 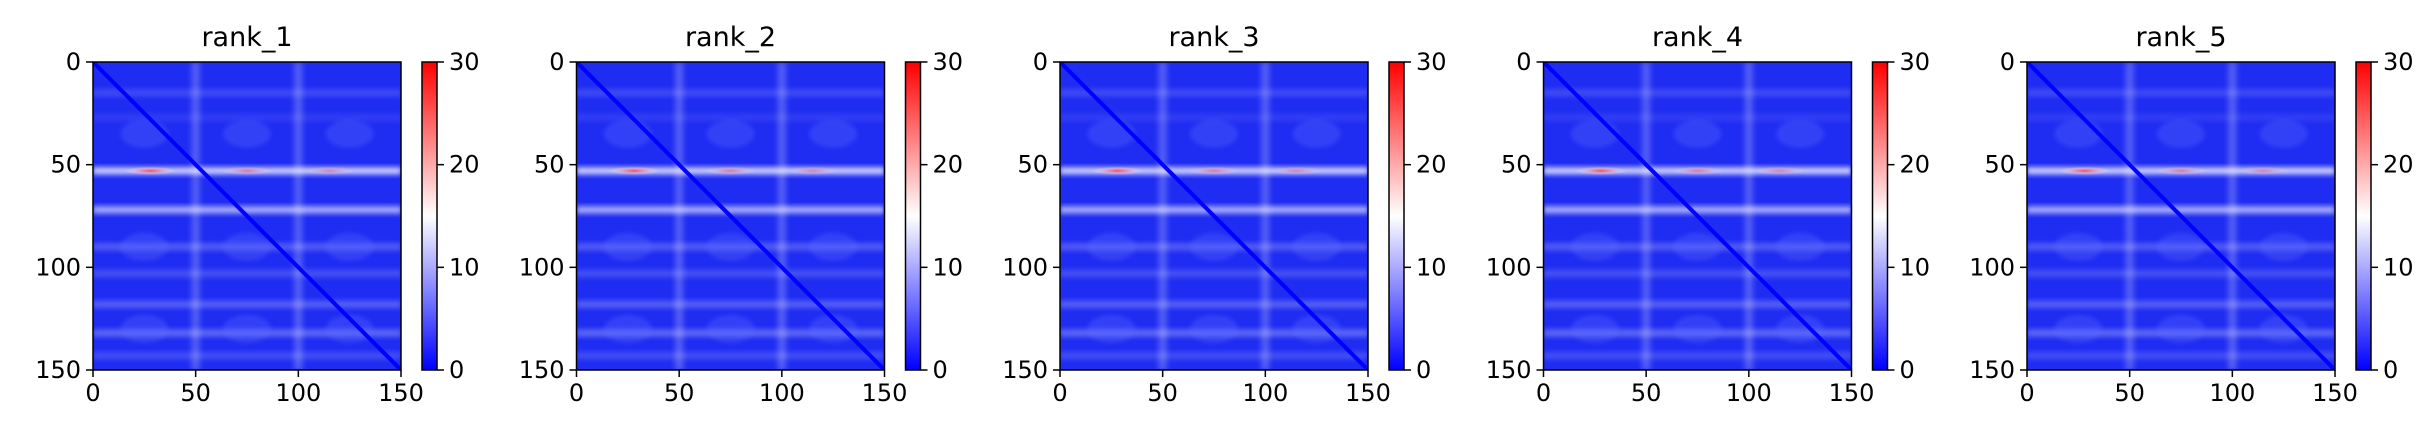 What do you see at coordinates (246, 37) in the screenshot?
I see `panel-title: rank_1` at bounding box center [246, 37].